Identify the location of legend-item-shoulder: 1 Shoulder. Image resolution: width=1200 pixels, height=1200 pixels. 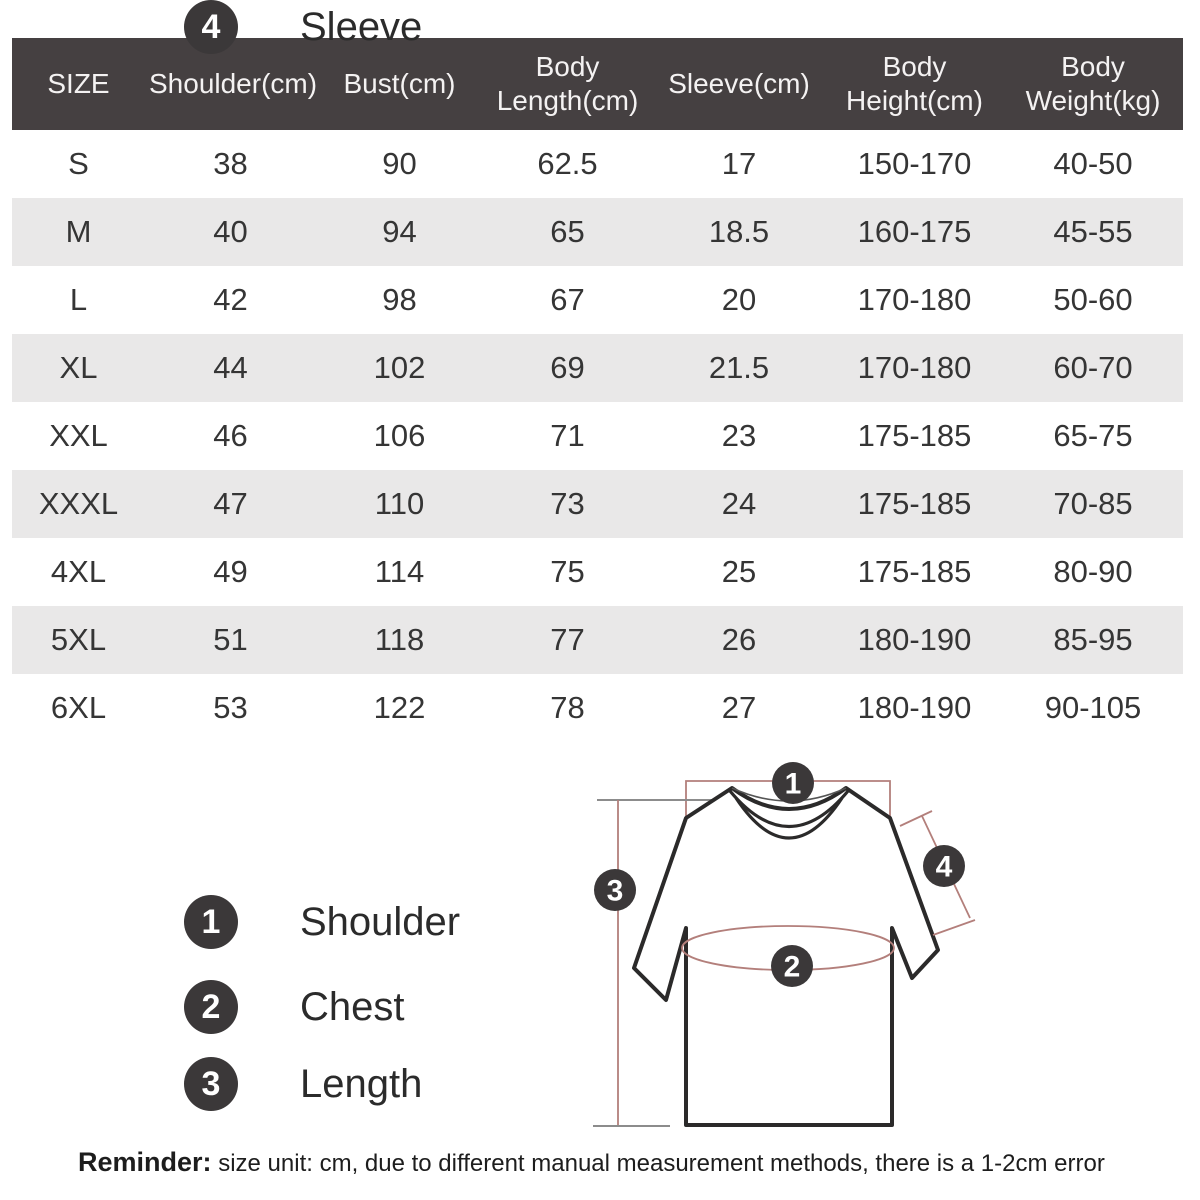
(322, 922).